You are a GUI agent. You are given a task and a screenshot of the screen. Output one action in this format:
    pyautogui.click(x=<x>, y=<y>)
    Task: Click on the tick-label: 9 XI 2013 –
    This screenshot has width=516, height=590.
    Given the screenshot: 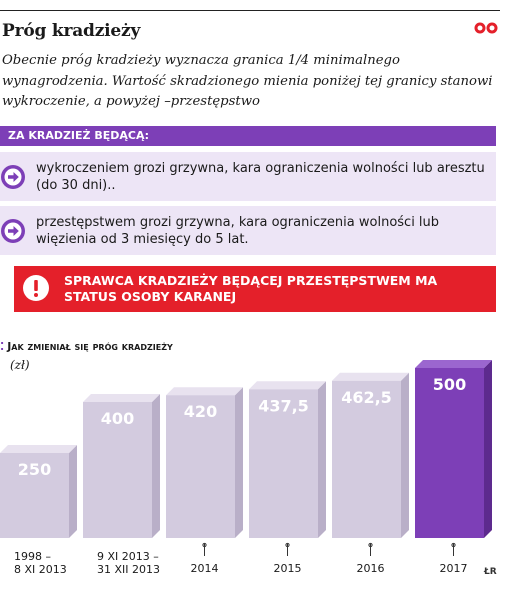 What is the action you would take?
    pyautogui.click(x=128, y=556)
    